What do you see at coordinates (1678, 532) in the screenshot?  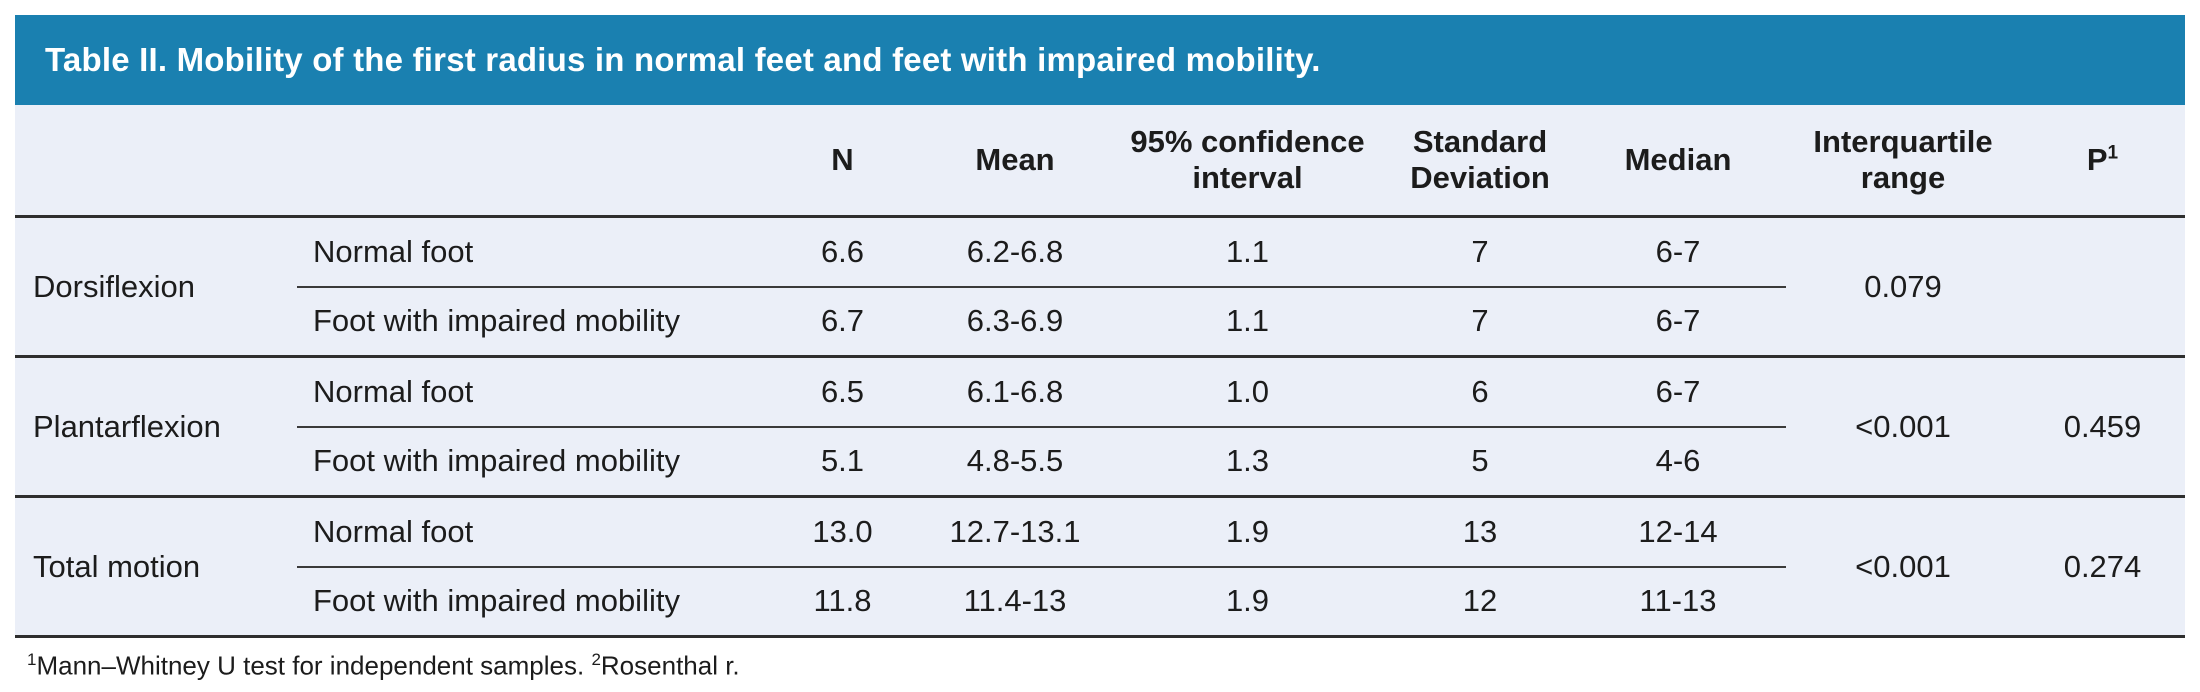 I see `cell-median: 12-14` at bounding box center [1678, 532].